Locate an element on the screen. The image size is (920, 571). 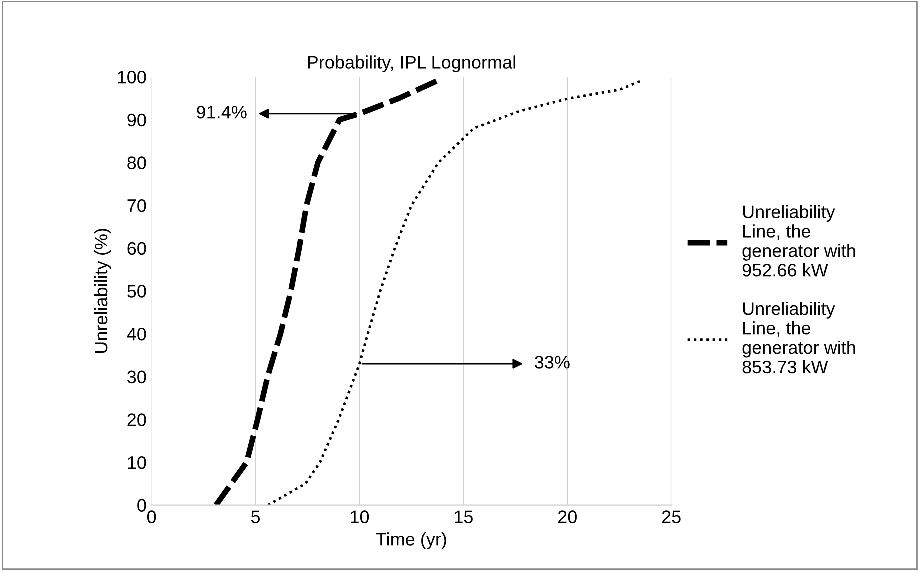
y-tick-label: 100 is located at coordinates (132, 77).